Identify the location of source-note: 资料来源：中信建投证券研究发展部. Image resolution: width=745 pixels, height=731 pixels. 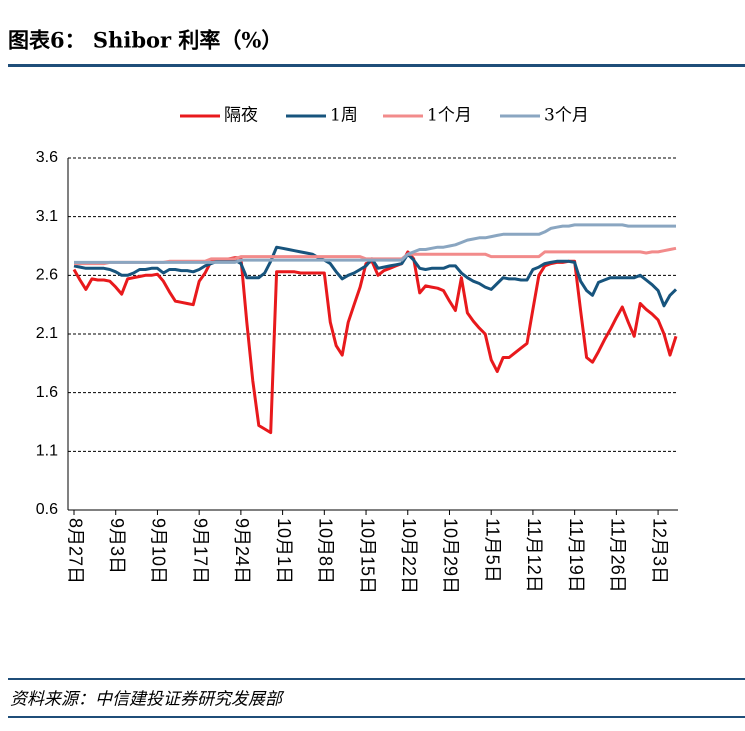
(147, 700).